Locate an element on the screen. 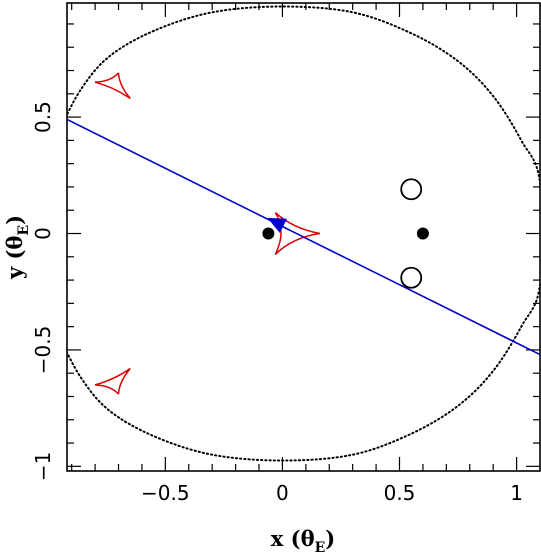  trajectory-arrow-icon is located at coordinates (277, 225).